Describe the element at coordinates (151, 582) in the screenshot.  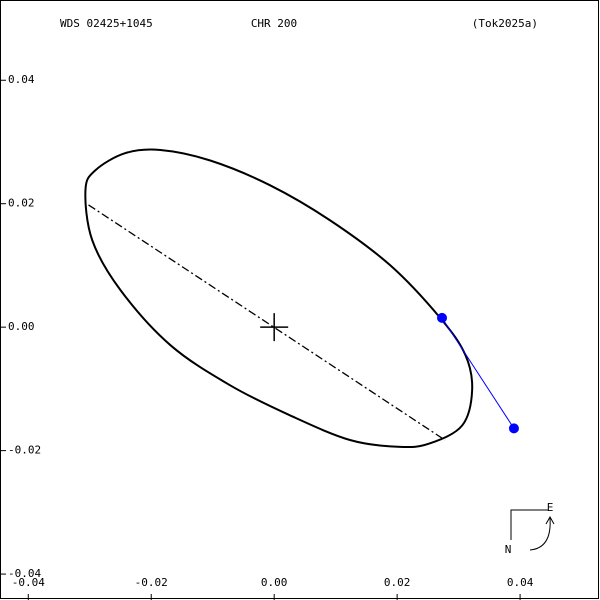
I see `x-tick-label: -0.02` at that location.